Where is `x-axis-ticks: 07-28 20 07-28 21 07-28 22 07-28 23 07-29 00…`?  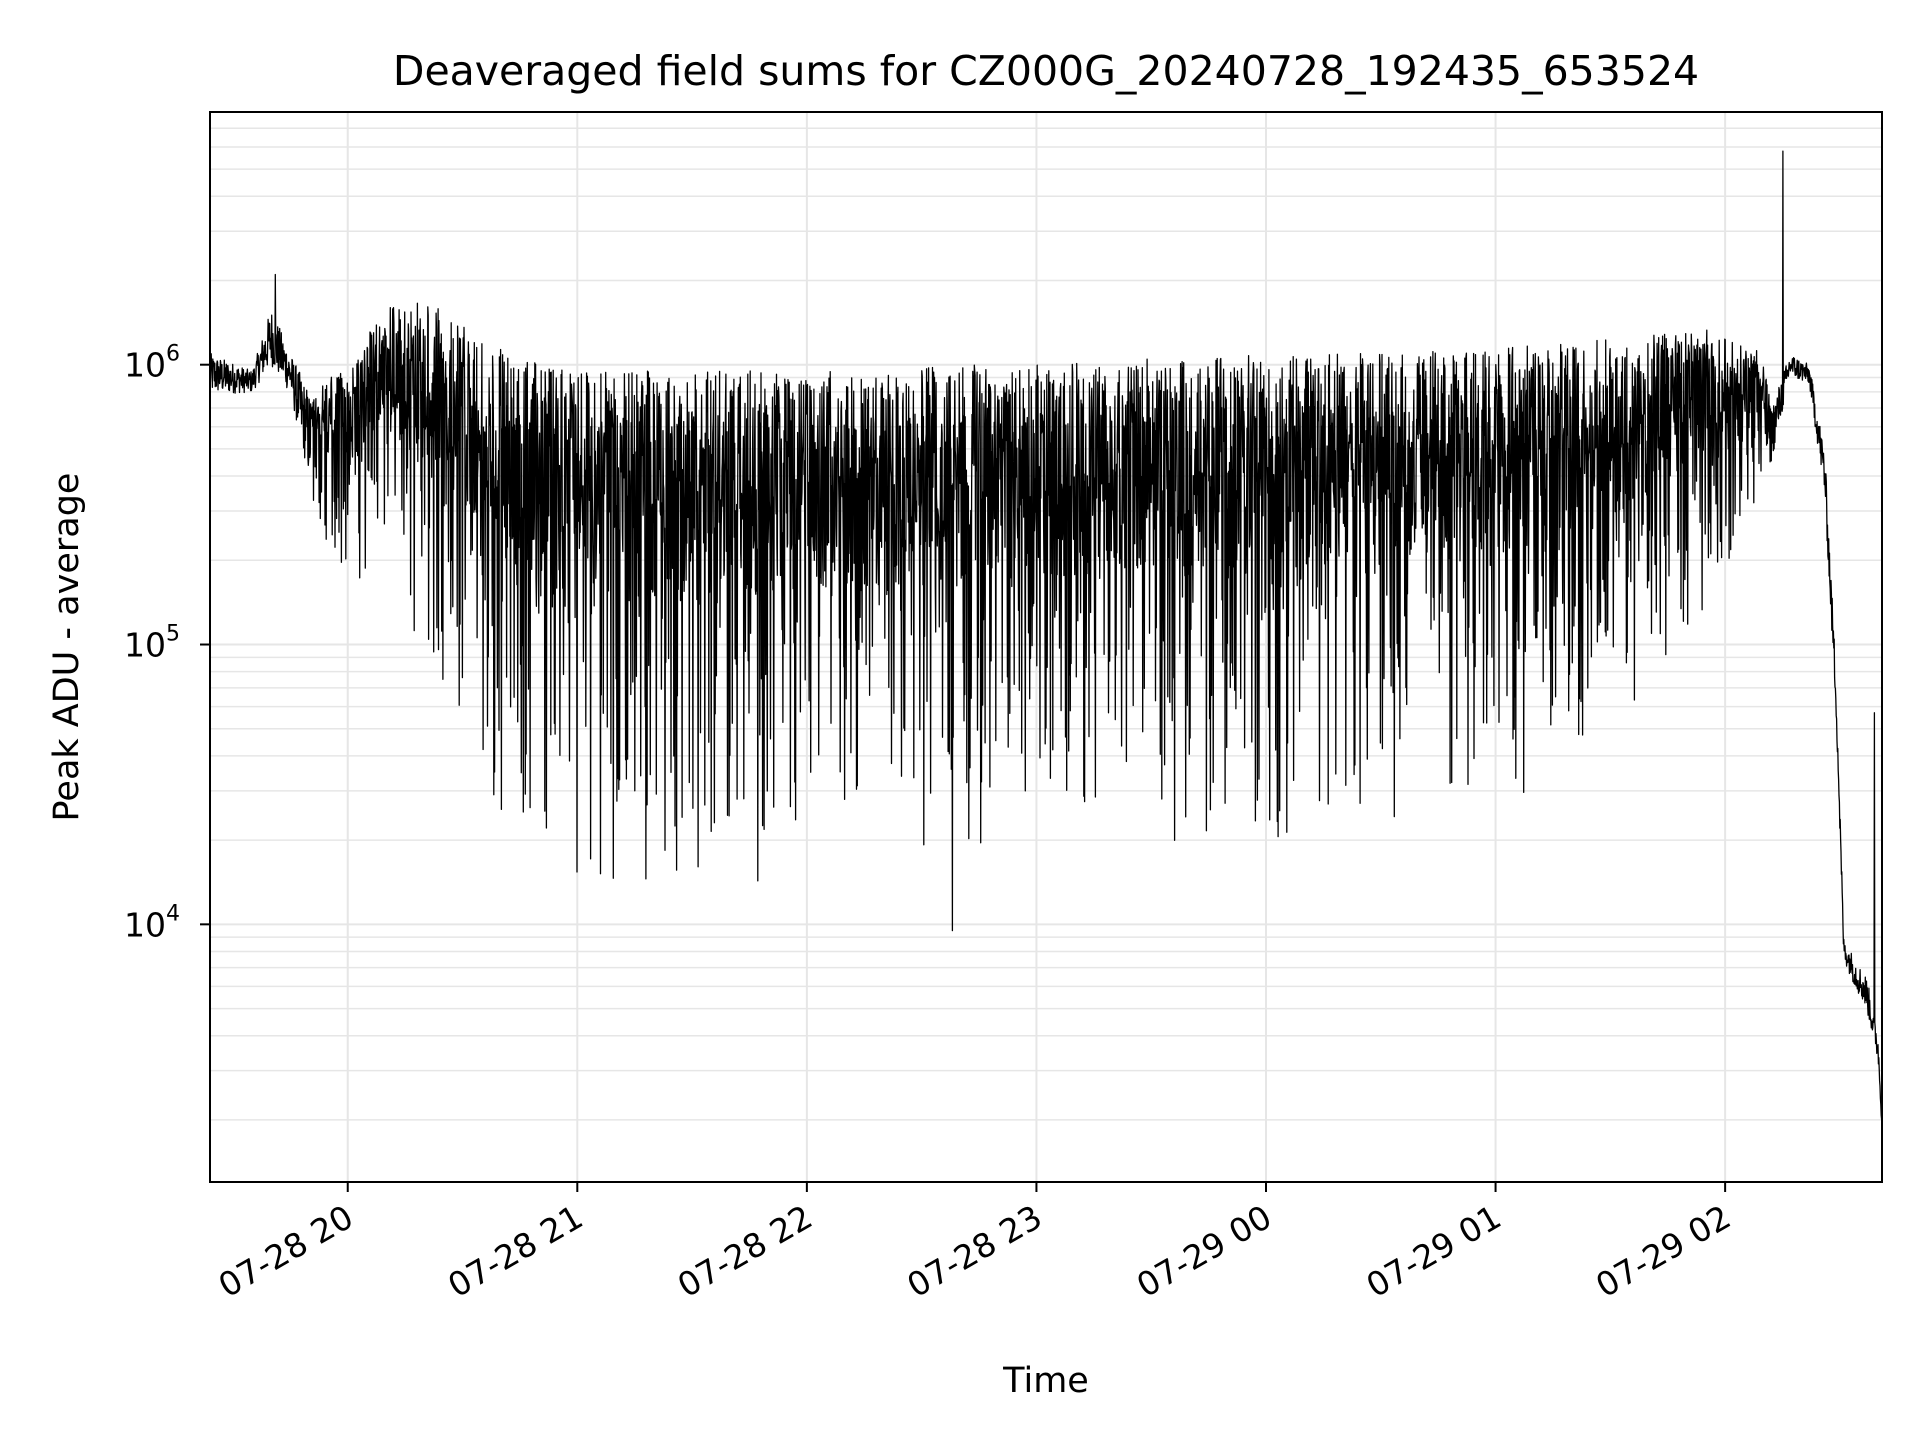 x-axis-ticks: 07-28 20 07-28 21 07-28 22 07-28 23 07-29 00… is located at coordinates (974, 1243).